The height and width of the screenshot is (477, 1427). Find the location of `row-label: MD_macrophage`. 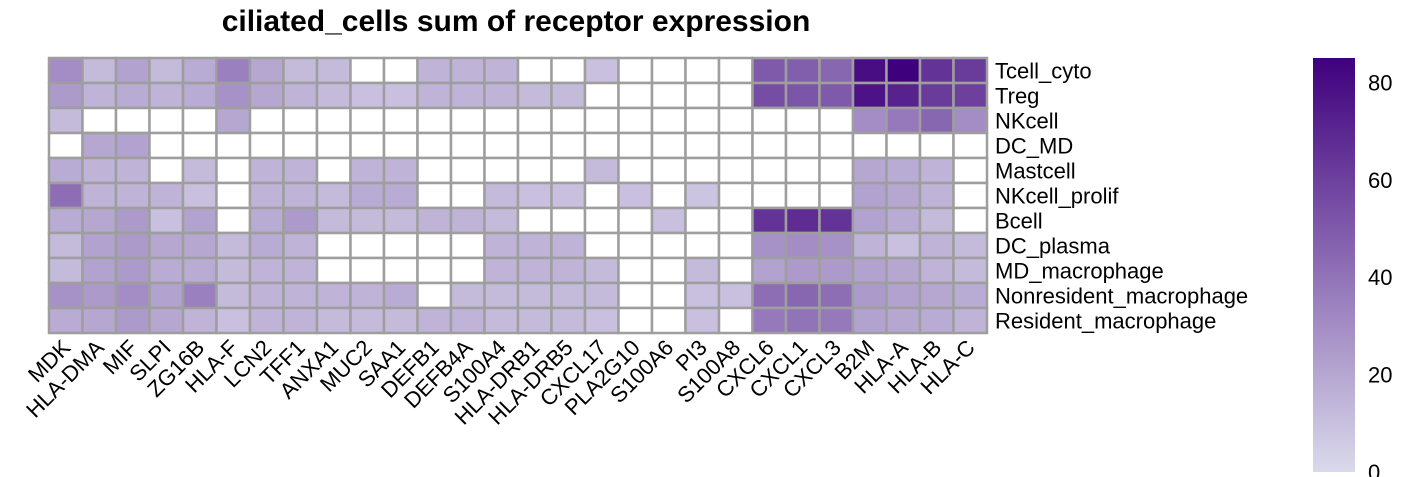

row-label: MD_macrophage is located at coordinates (1079, 271).